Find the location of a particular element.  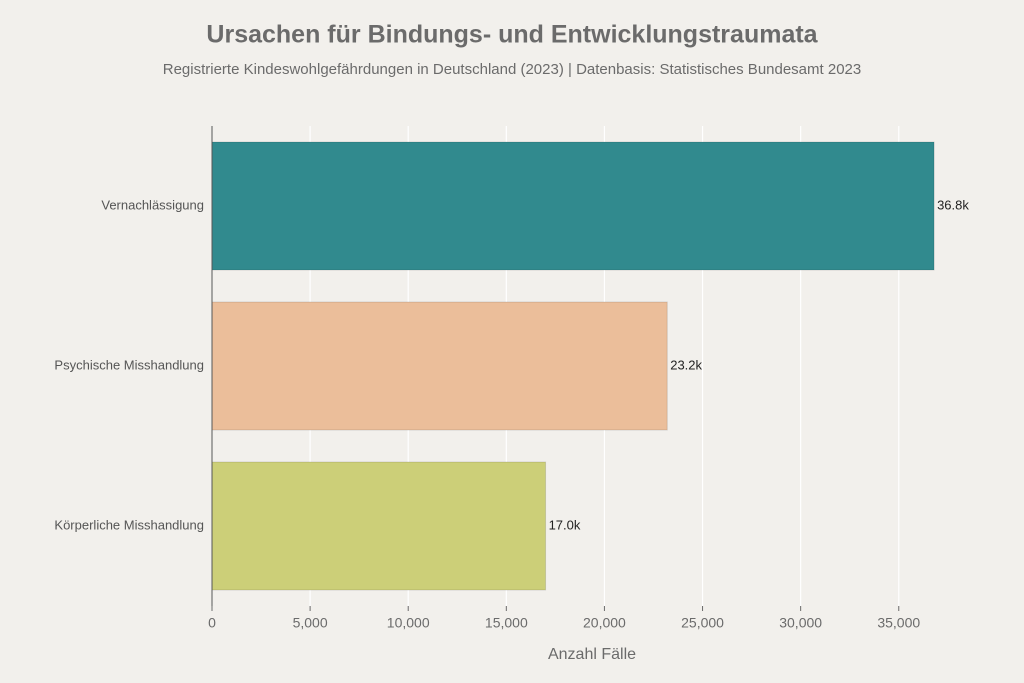

x-tick-label: 15,000 is located at coordinates (506, 623).